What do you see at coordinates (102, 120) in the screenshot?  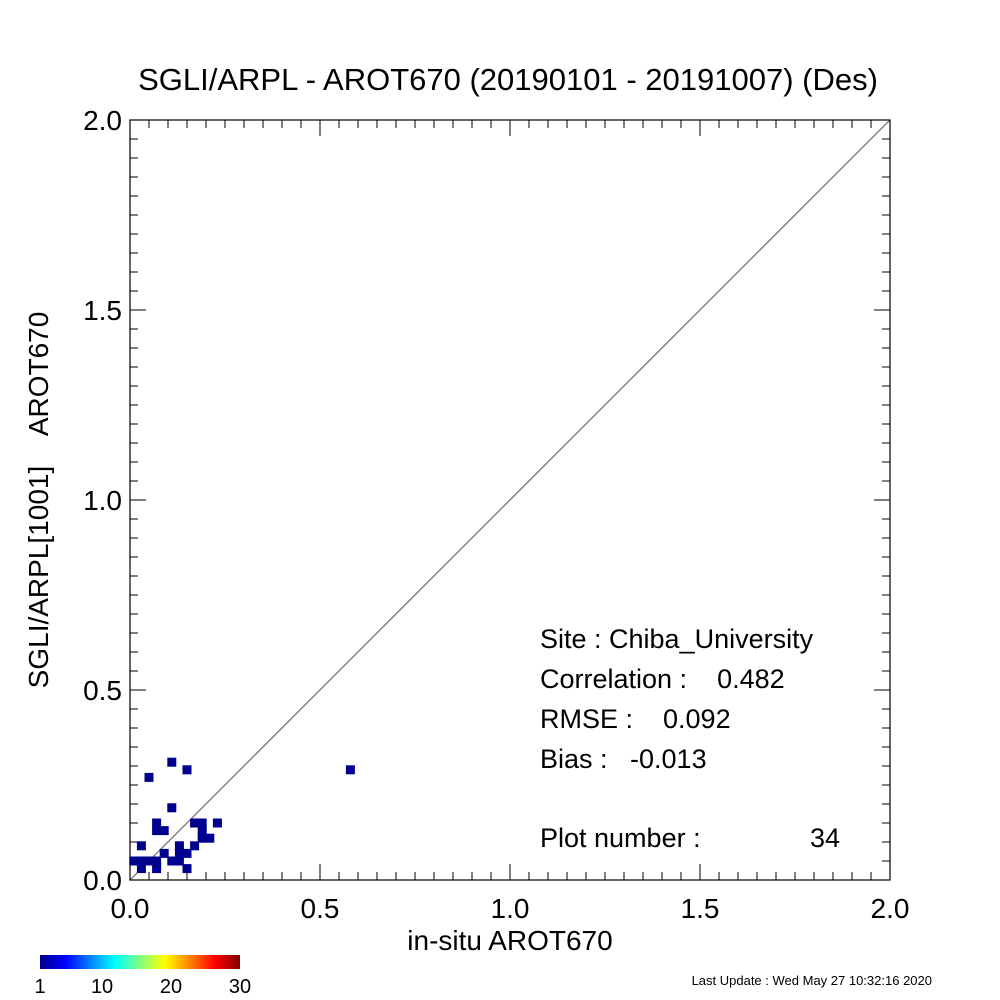 I see `y-tick-label: 2.0` at bounding box center [102, 120].